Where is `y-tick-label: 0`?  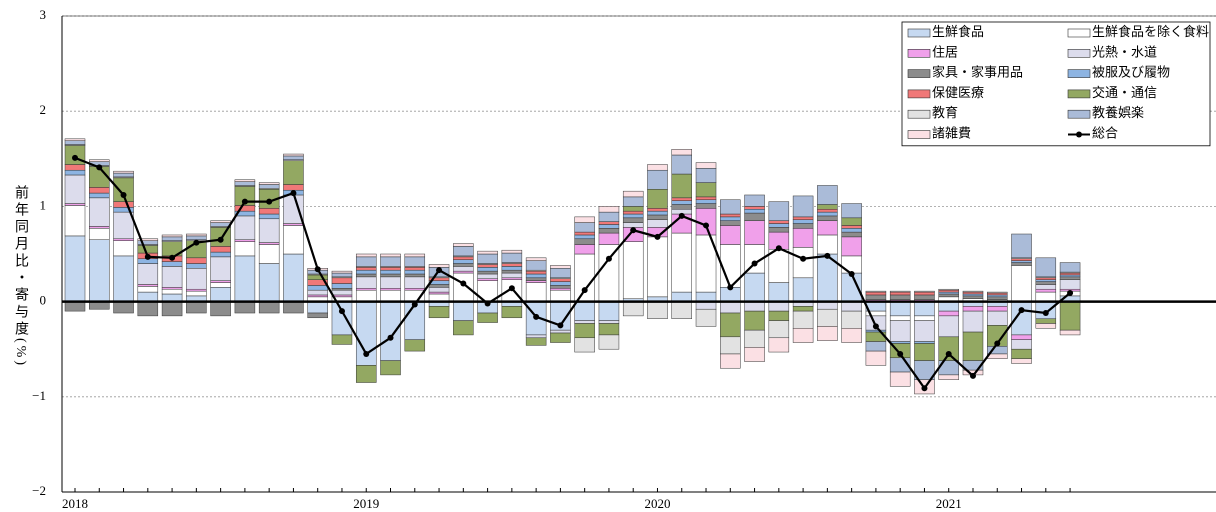 y-tick-label: 0 is located at coordinates (43, 300).